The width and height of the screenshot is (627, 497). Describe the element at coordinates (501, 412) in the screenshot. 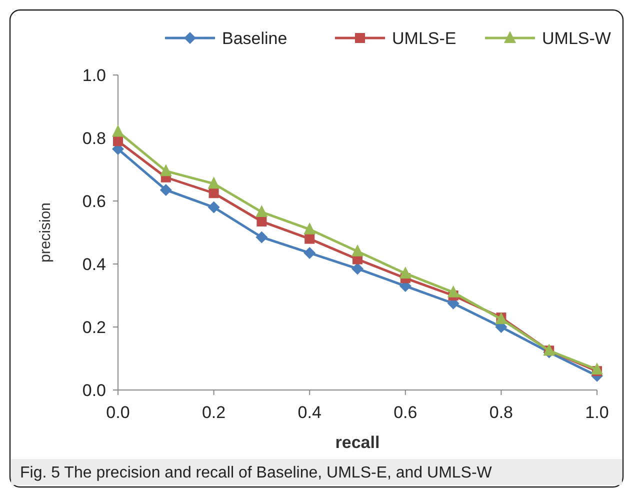

I see `x-tick-label: 0.8` at that location.